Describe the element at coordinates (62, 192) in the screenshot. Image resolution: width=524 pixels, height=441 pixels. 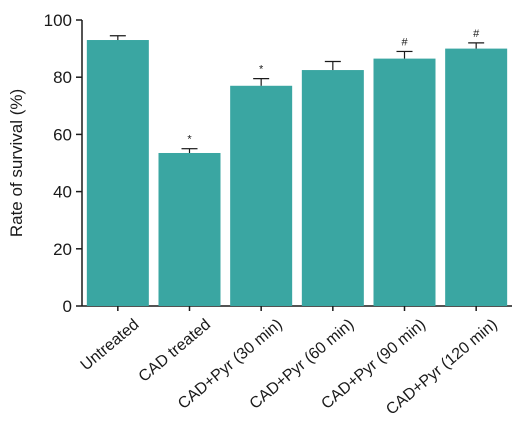
I see `y-tick-label: 40` at that location.